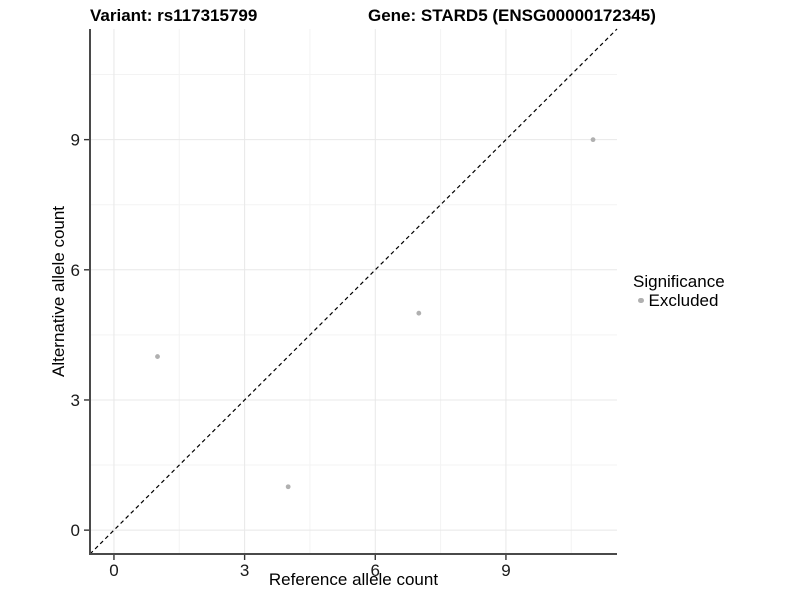 Image resolution: width=800 pixels, height=600 pixels. I want to click on legend: Significance Excluded, so click(677, 291).